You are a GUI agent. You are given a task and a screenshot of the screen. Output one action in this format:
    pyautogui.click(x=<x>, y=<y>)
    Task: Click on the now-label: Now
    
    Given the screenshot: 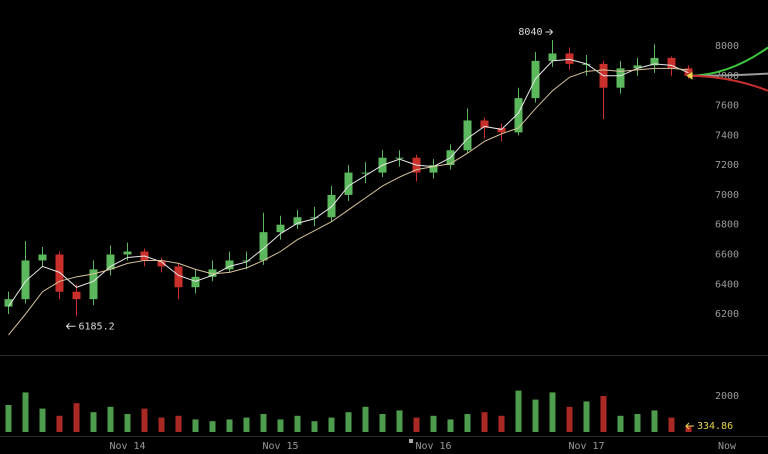 What is the action you would take?
    pyautogui.click(x=727, y=446)
    